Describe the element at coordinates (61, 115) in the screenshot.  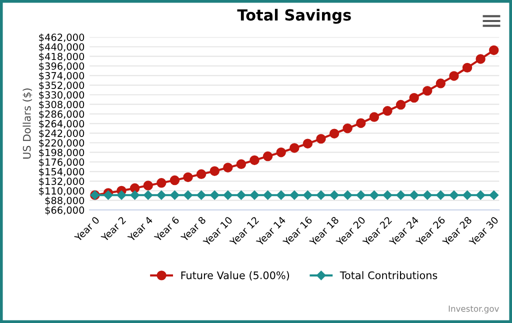
I see `y-tick-label: $286,000` at that location.